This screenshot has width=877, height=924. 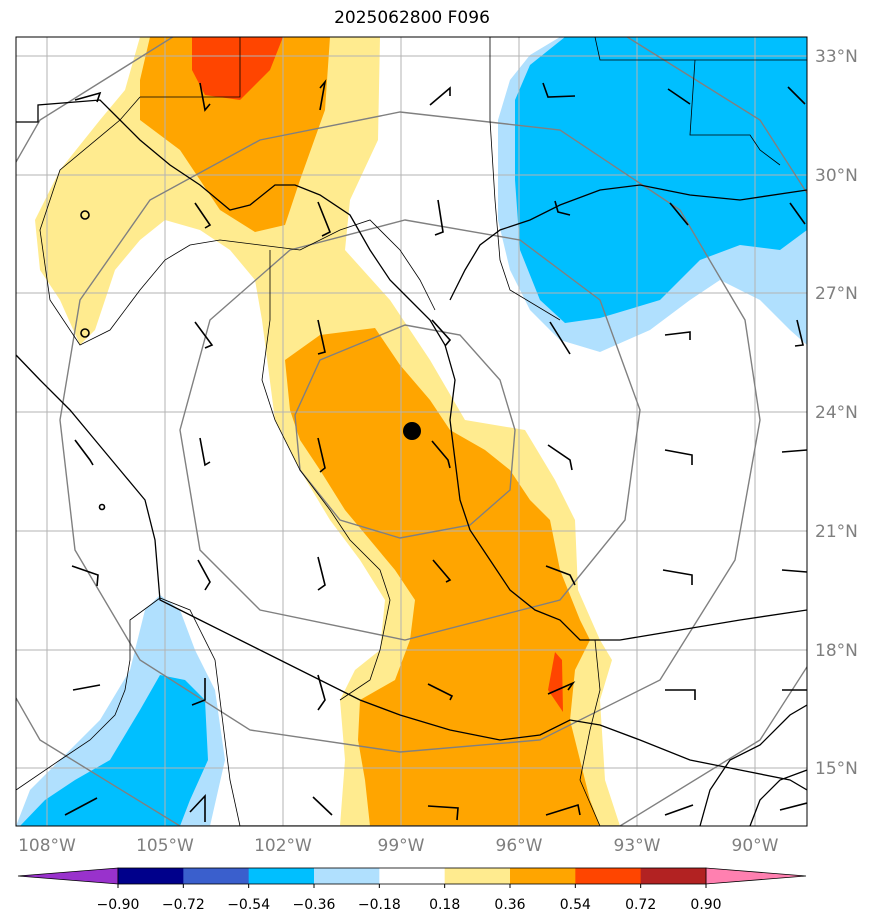 What do you see at coordinates (401, 846) in the screenshot?
I see `lon-label: 99°W` at bounding box center [401, 846].